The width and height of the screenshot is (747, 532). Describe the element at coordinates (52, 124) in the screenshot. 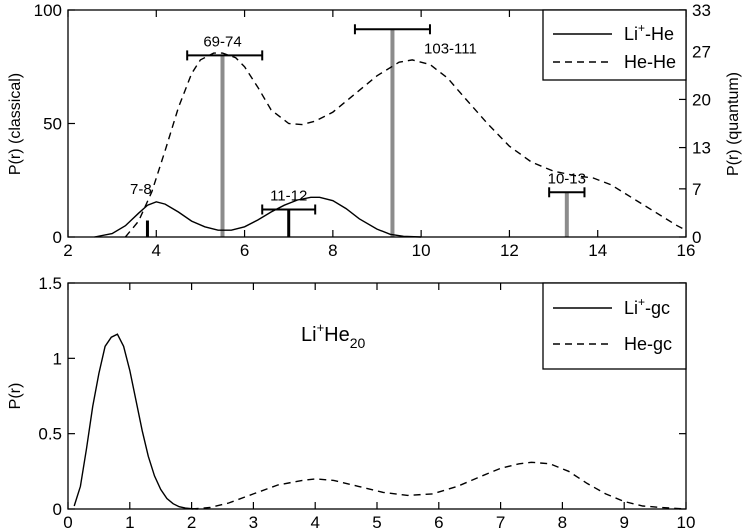

I see `y-tick-label: 50` at that location.